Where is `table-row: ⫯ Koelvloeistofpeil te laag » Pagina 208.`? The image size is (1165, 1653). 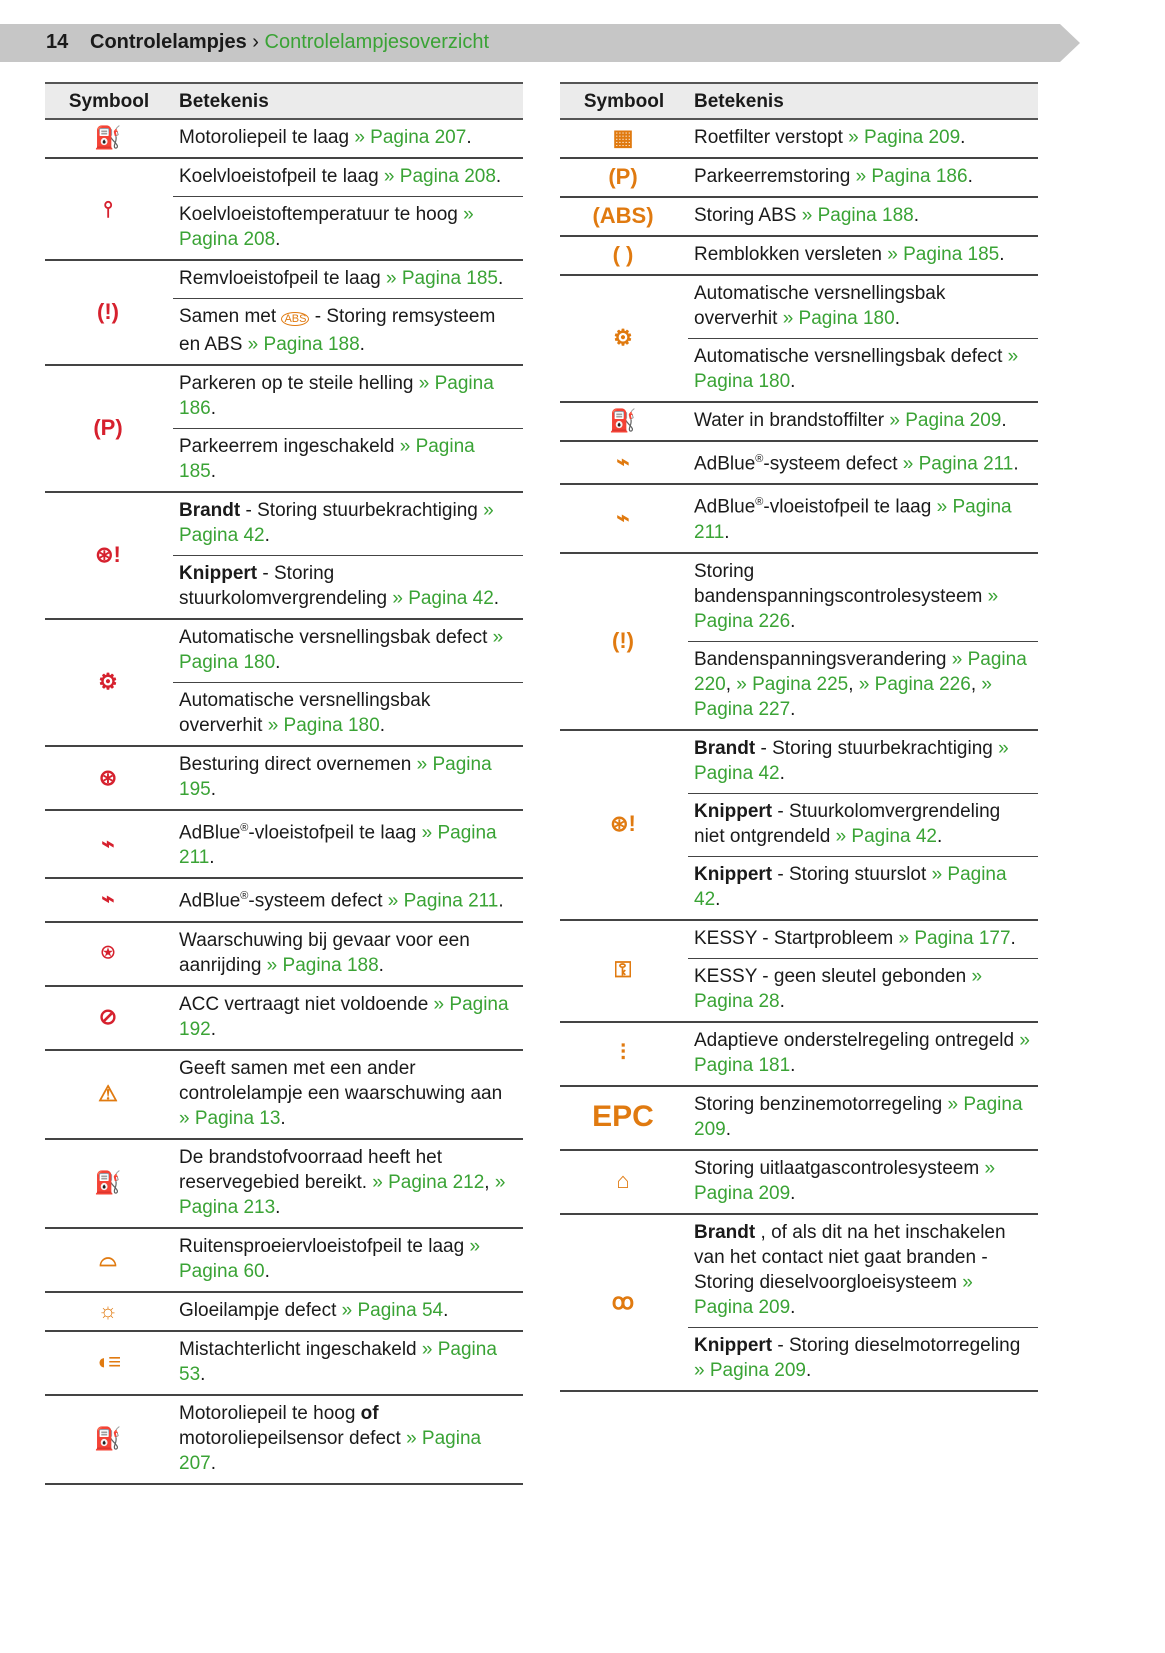
table-row: ⫯ Koelvloeistofpeil te laag » Pagina 208. is located at coordinates (284, 209).